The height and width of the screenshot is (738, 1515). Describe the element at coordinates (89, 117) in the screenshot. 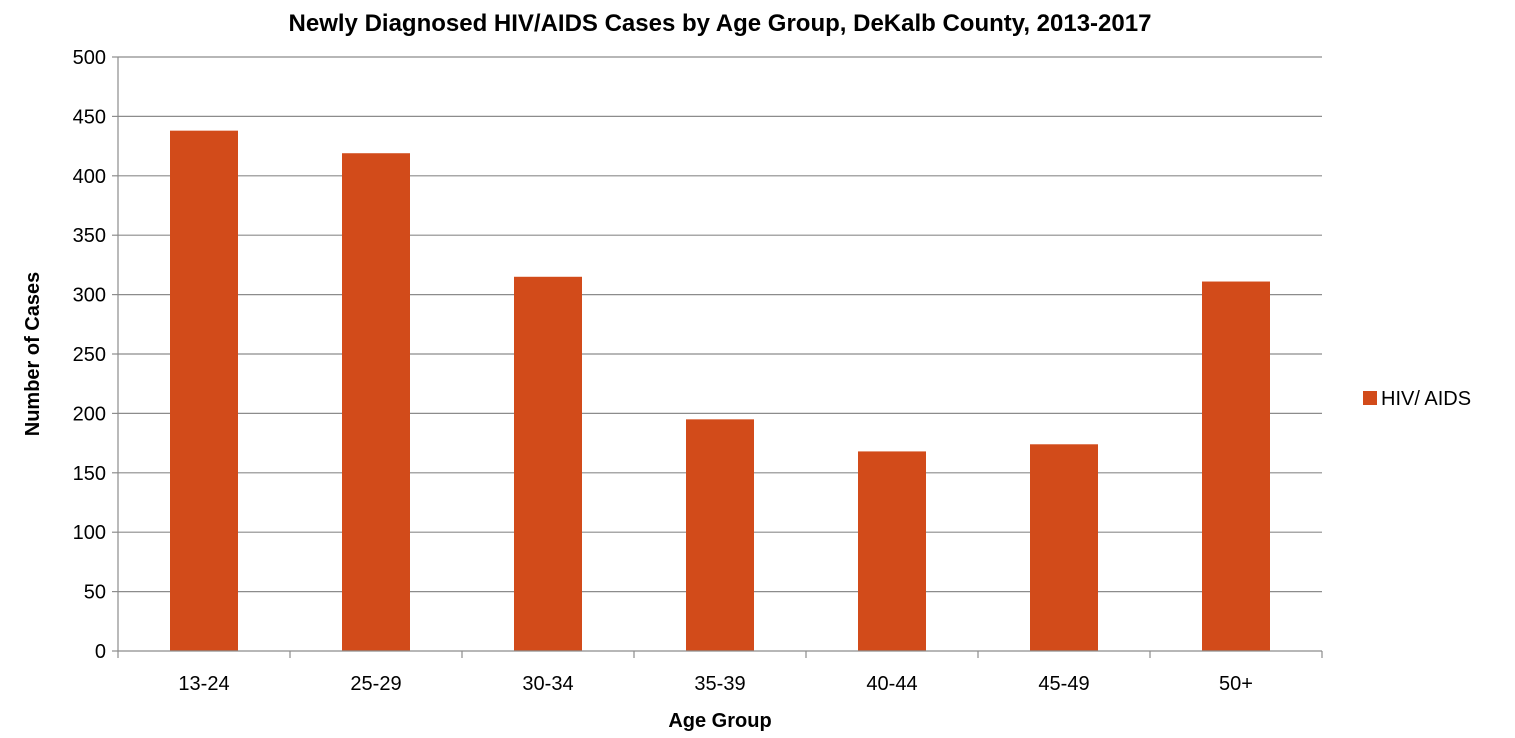

I see `y-tick-label: 450` at that location.